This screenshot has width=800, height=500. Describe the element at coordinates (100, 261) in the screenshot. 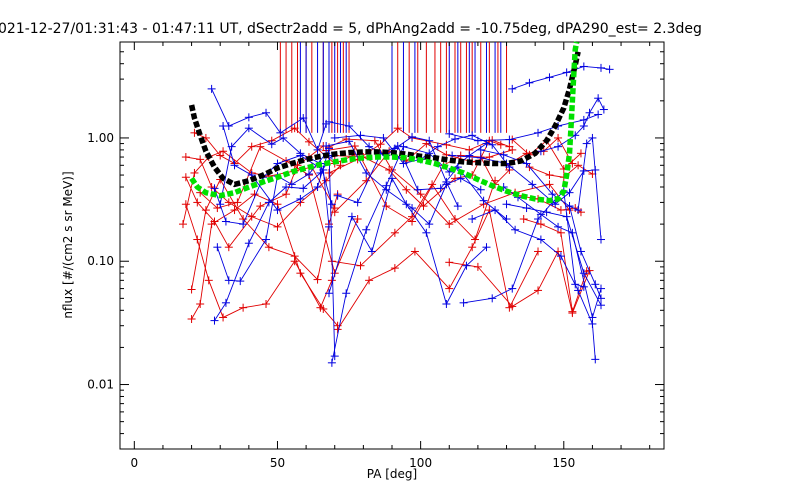

I see `y-tick-label: 0.10` at that location.